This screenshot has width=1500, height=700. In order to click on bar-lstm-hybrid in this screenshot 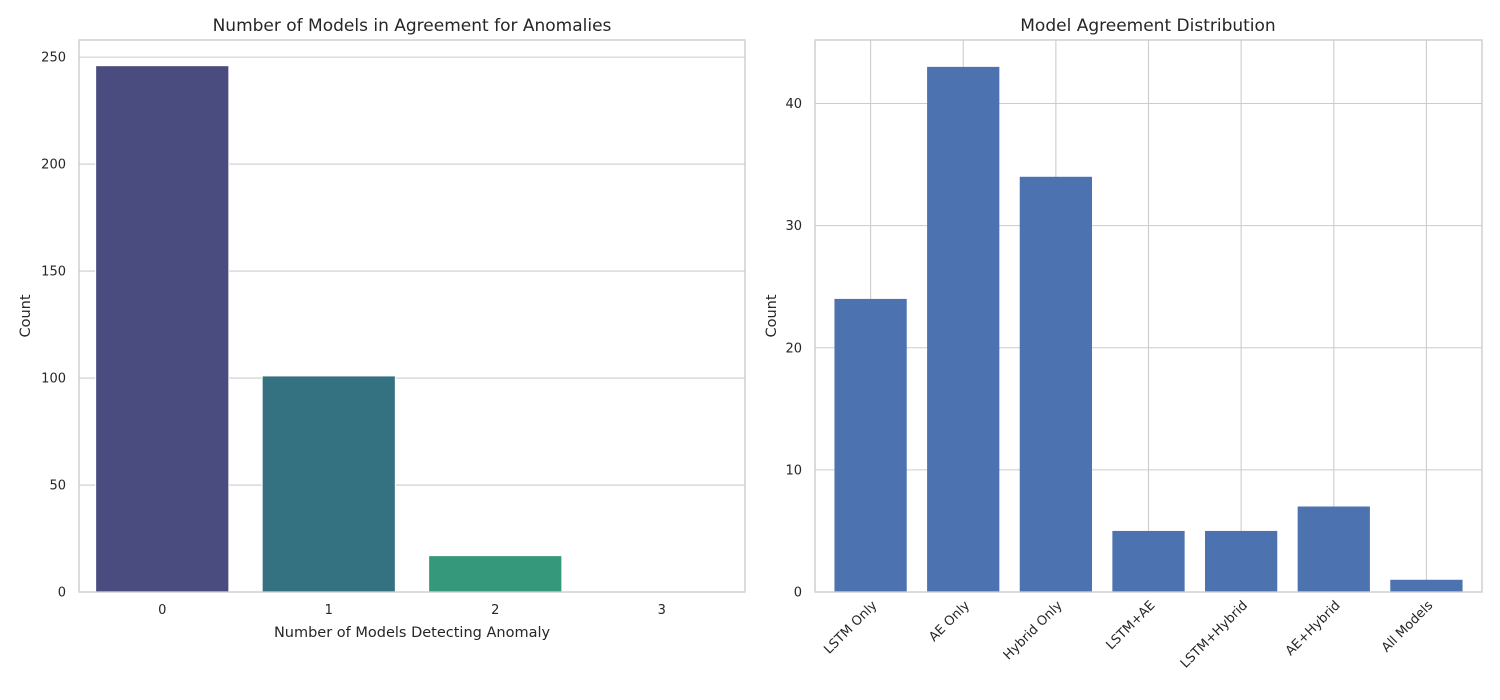, I will do `click(1241, 561)`.